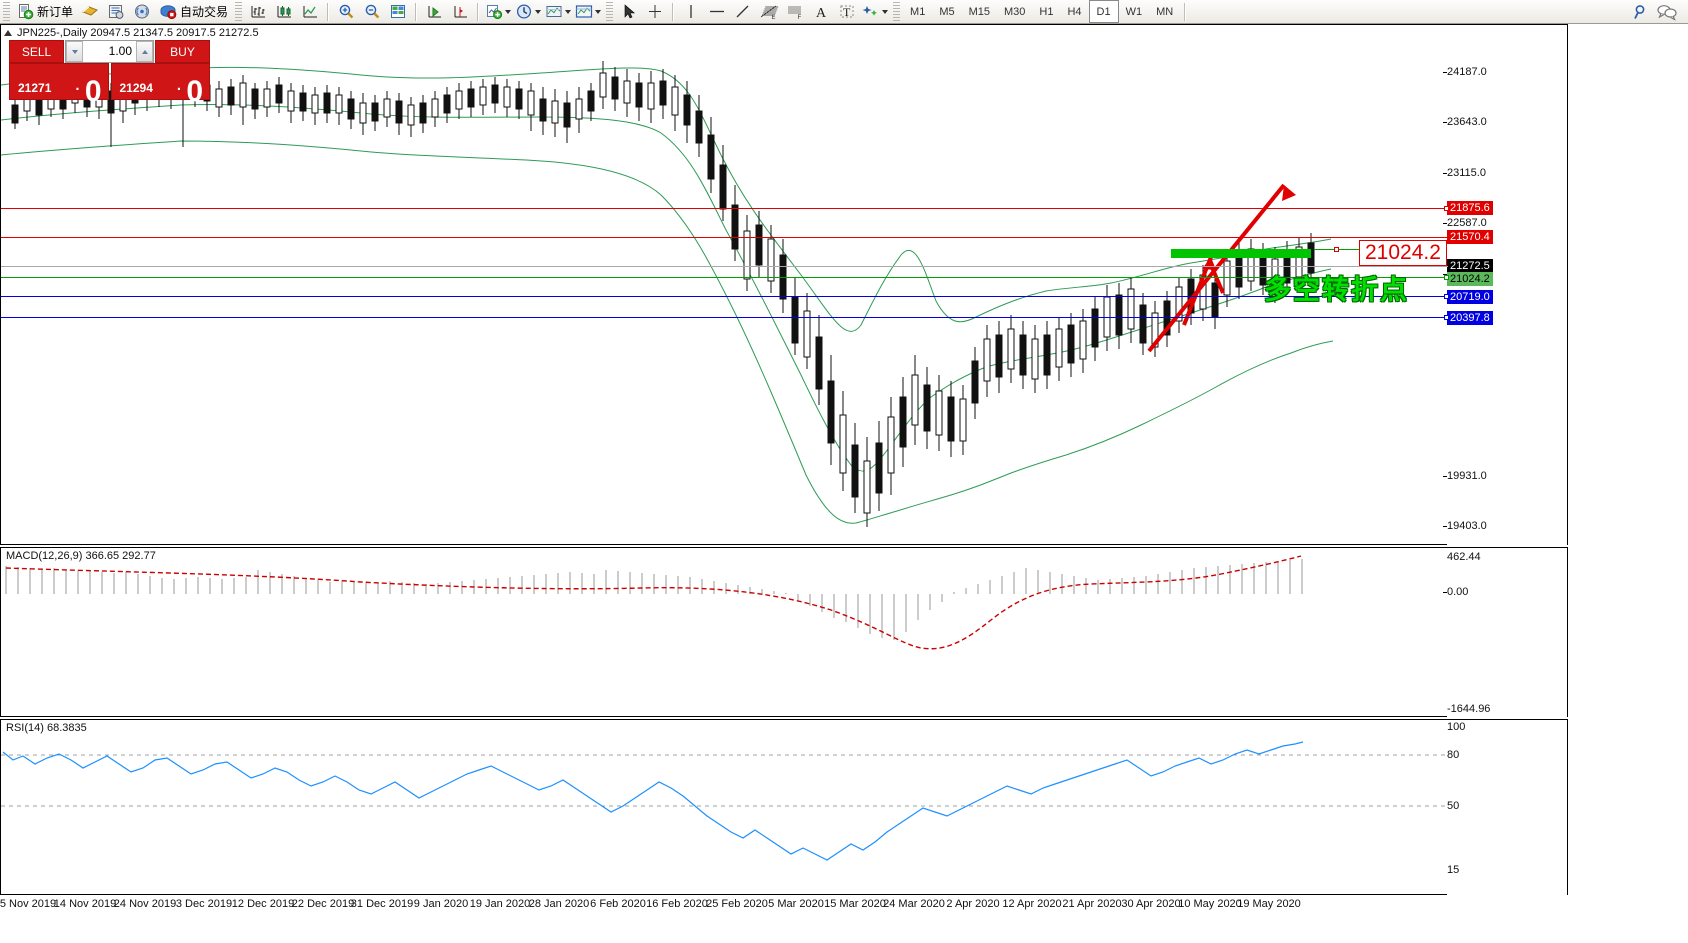  What do you see at coordinates (528, 11) in the screenshot?
I see `period-icon` at bounding box center [528, 11].